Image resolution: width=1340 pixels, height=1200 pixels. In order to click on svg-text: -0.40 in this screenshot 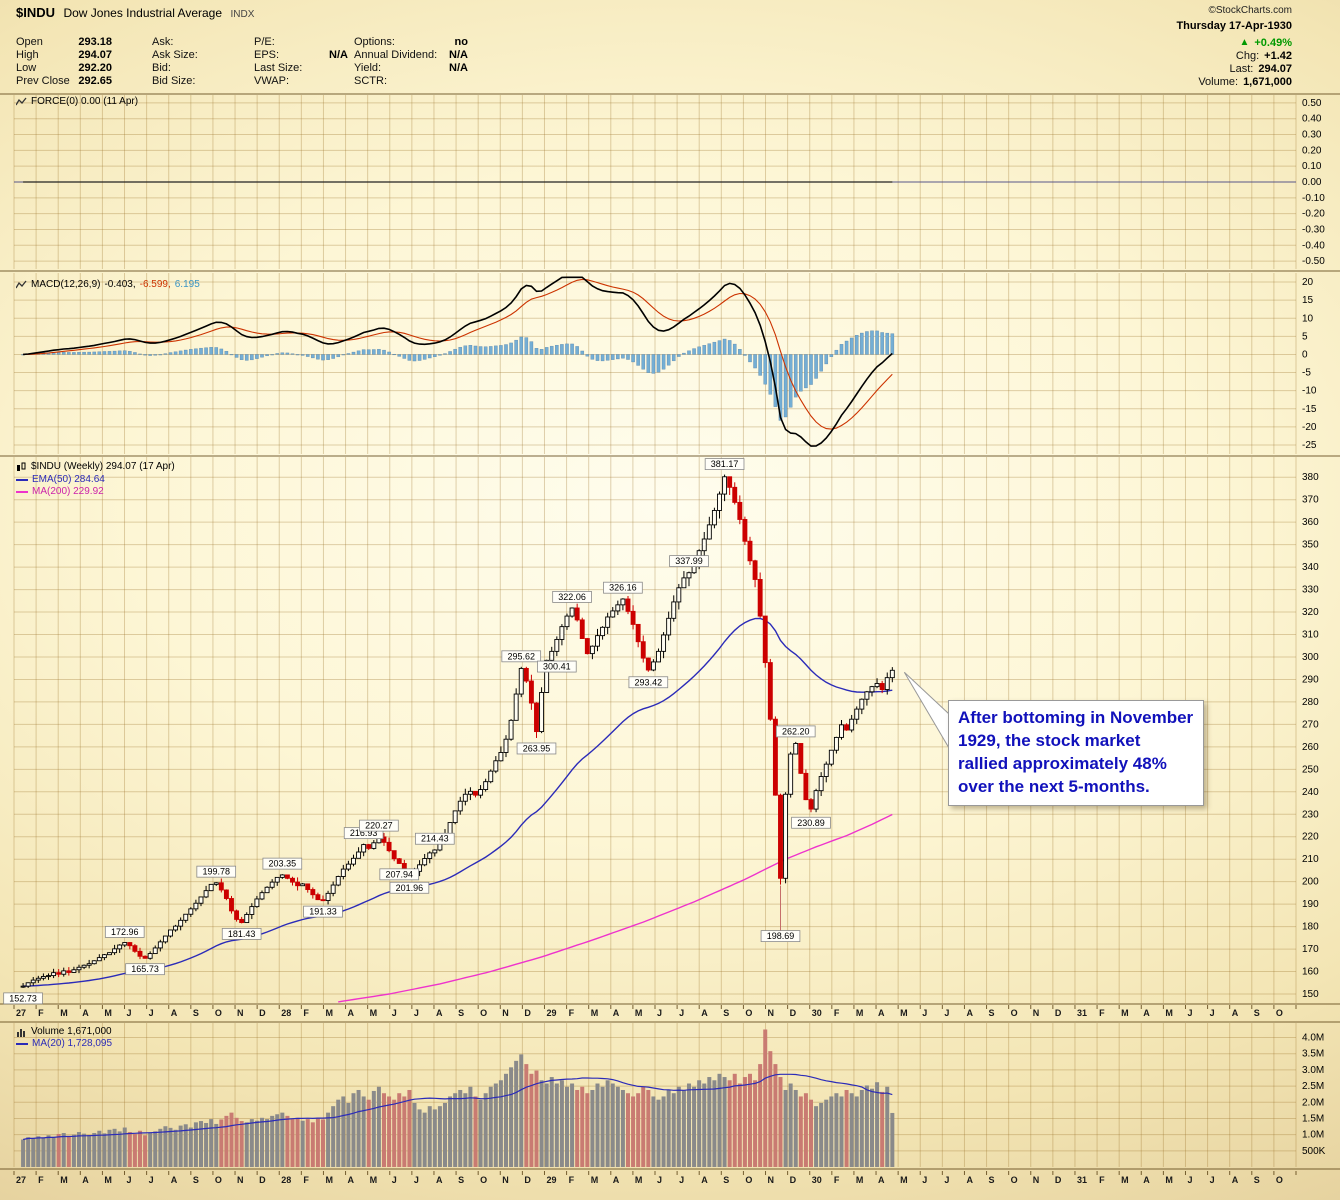, I will do `click(1313, 245)`.